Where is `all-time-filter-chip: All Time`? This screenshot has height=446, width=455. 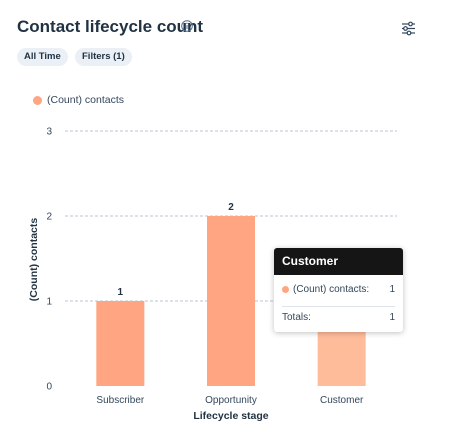
all-time-filter-chip: All Time is located at coordinates (42, 57).